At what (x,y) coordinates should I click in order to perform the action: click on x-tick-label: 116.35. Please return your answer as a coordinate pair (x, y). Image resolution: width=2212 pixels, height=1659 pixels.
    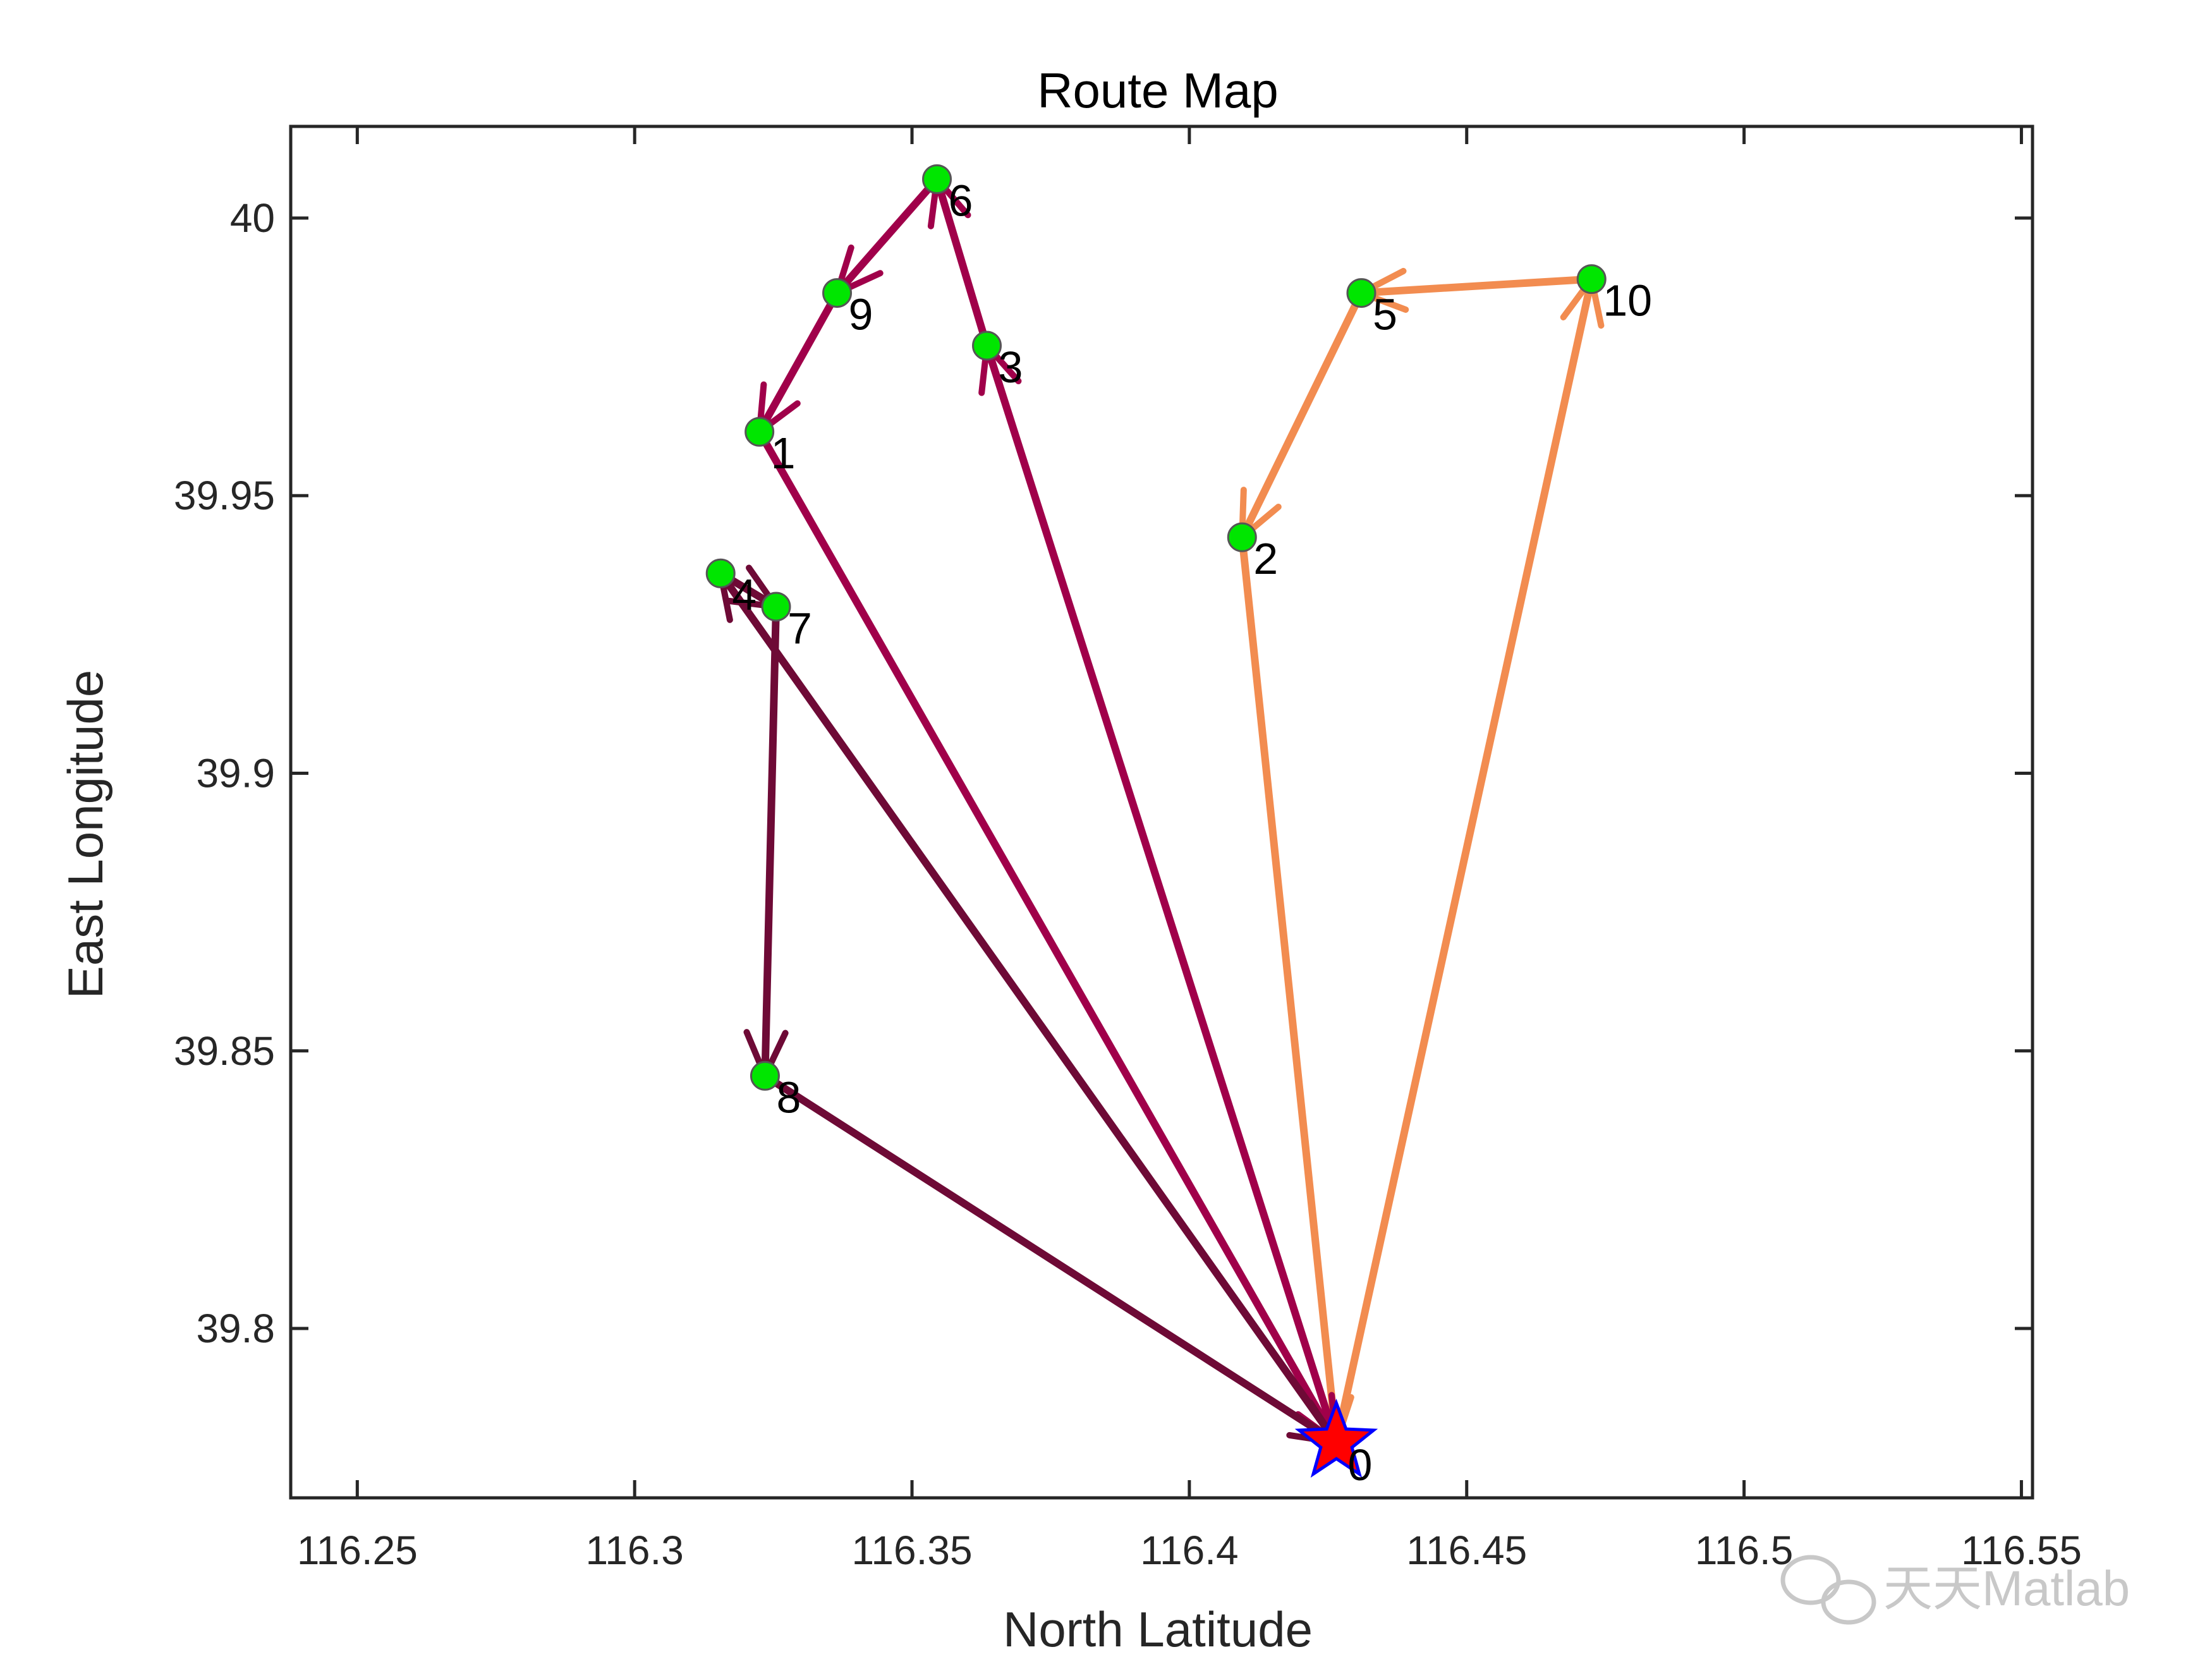
    Looking at the image, I should click on (913, 1550).